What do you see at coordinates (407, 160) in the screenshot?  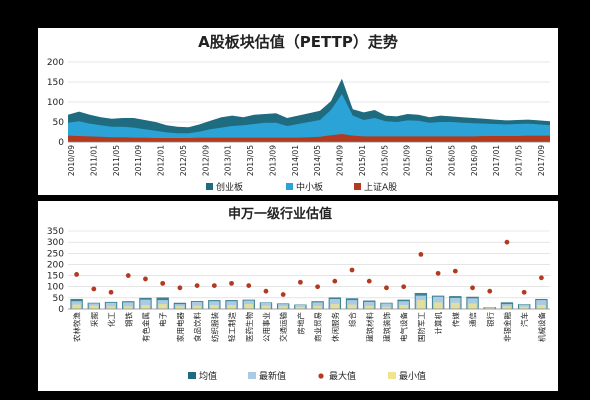 I see `x-tick-label: 2015/09` at bounding box center [407, 160].